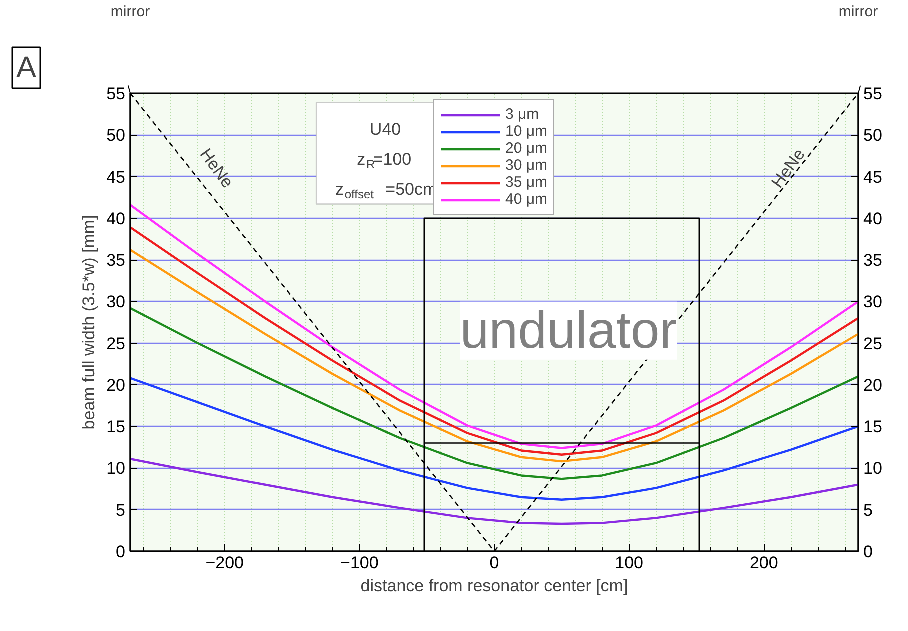  Describe the element at coordinates (26, 68) in the screenshot. I see `text: A` at that location.